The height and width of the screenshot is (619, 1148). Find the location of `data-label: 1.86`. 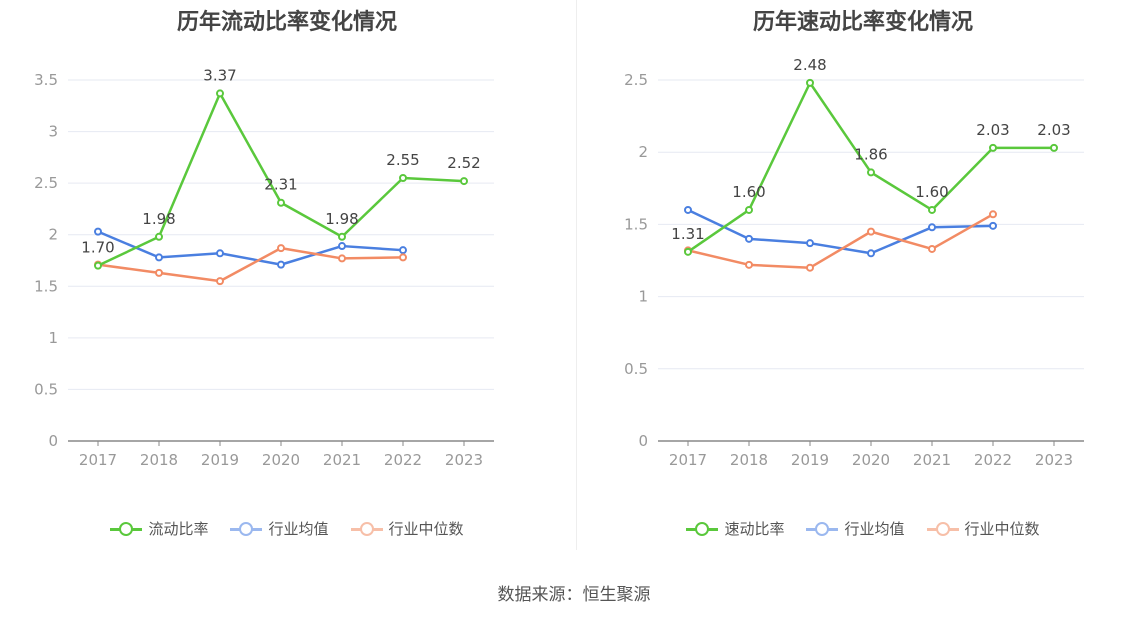

data-label: 1.86 is located at coordinates (870, 154).